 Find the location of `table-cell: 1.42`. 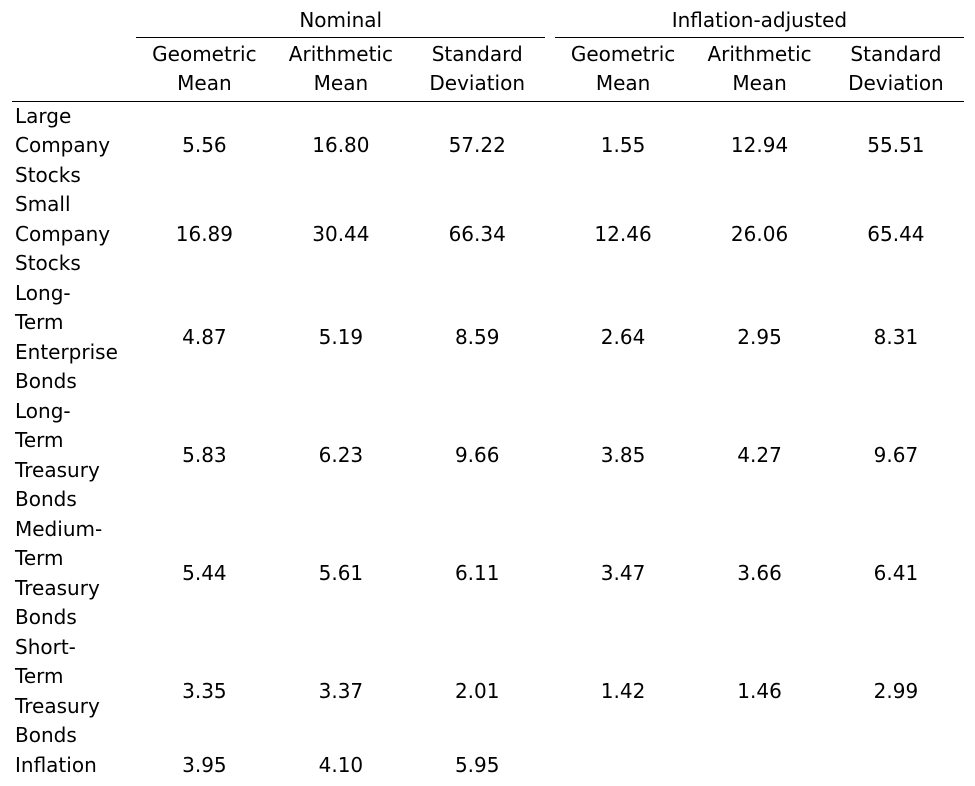

table-cell: 1.42 is located at coordinates (623, 690).